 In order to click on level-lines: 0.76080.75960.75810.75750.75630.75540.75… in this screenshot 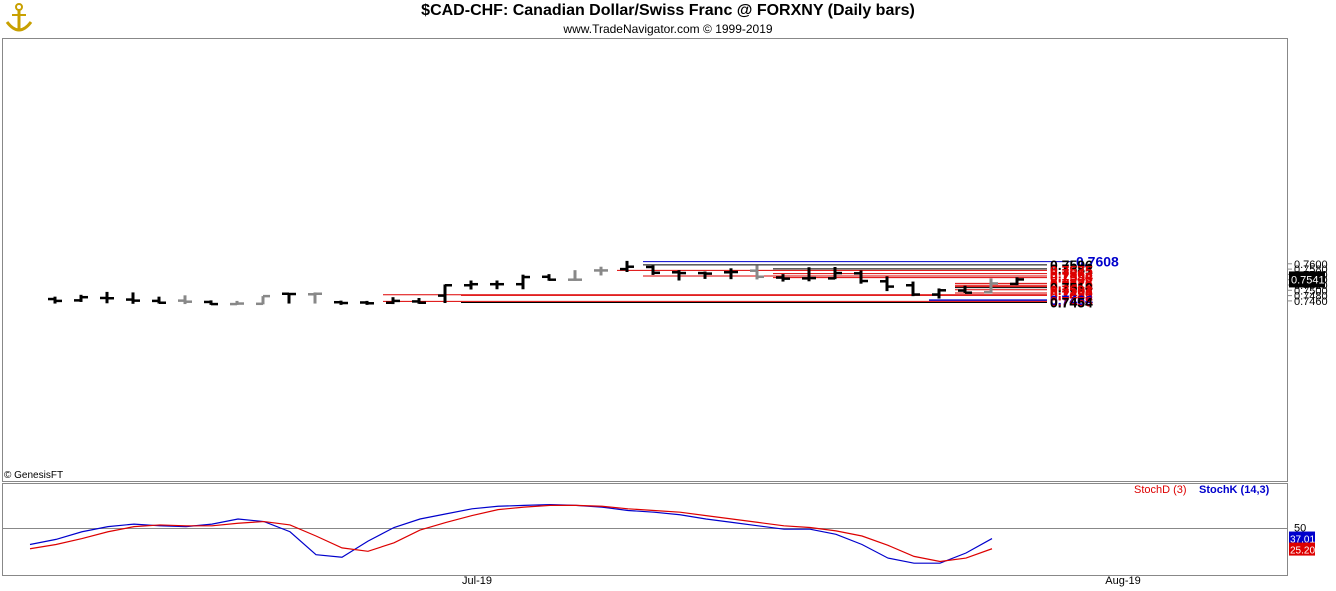, I will do `click(751, 282)`.